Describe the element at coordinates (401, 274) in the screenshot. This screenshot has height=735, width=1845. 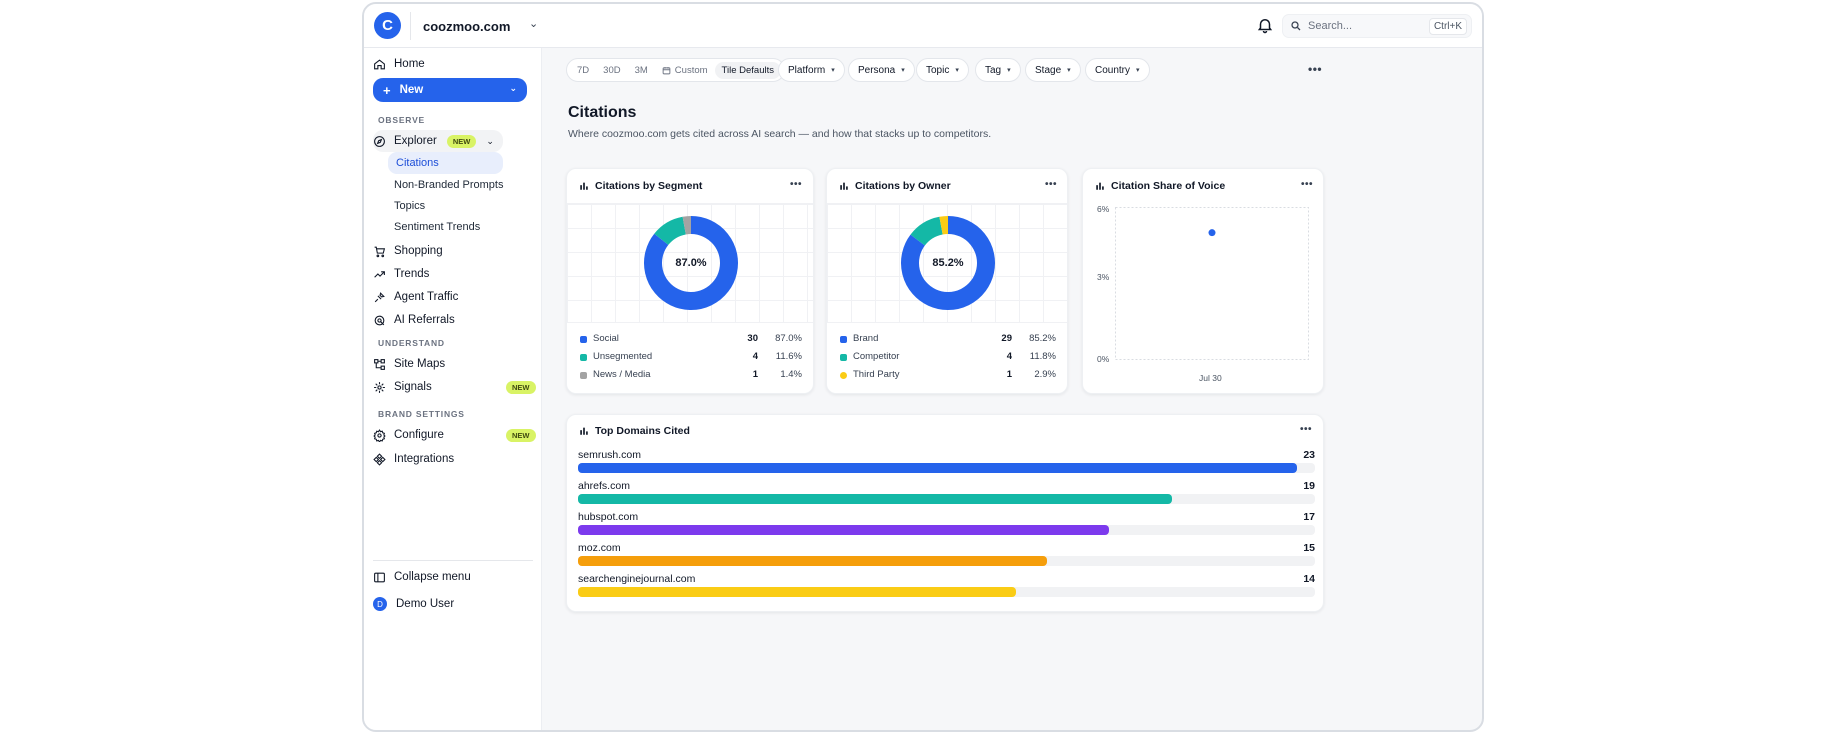
I see `sidebar-item-trends: Trends` at that location.